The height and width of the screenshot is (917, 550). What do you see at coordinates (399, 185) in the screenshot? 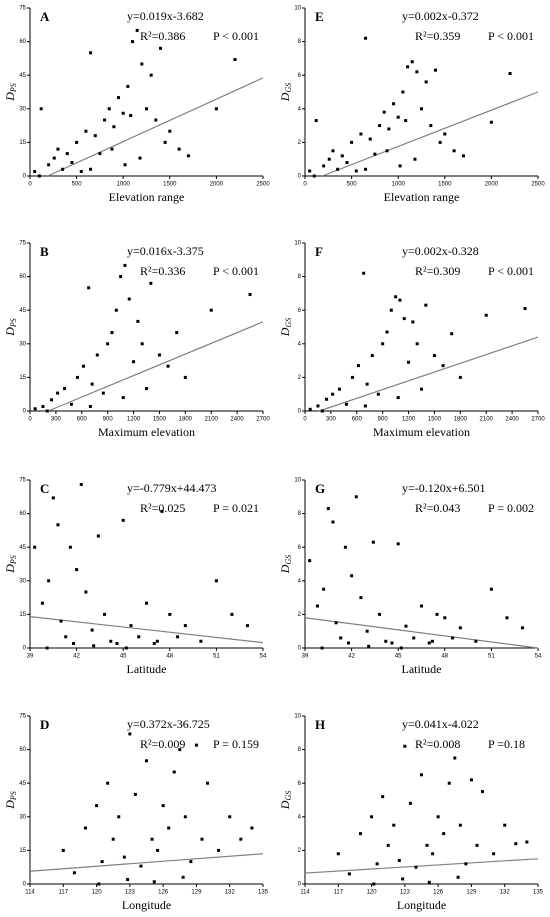
I see `x-tick-label: 1000` at bounding box center [399, 185].